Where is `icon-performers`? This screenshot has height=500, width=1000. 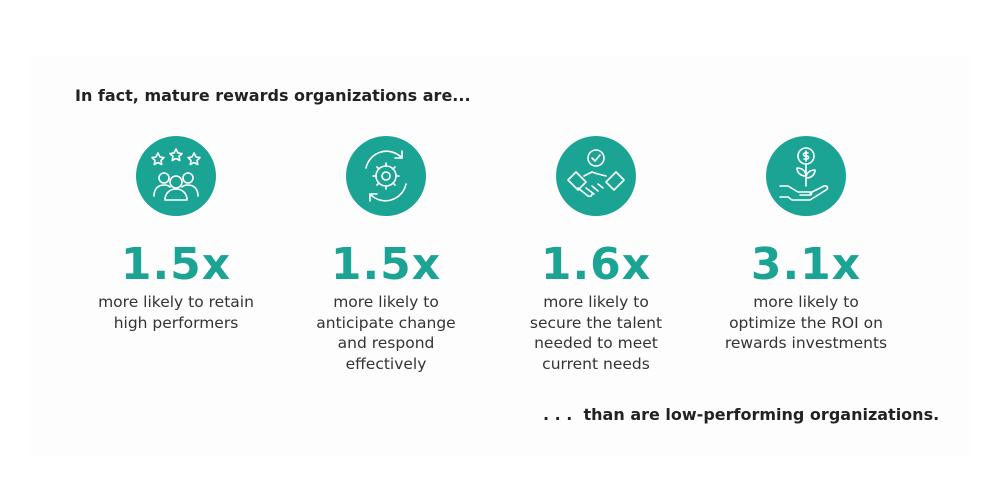 icon-performers is located at coordinates (176, 176).